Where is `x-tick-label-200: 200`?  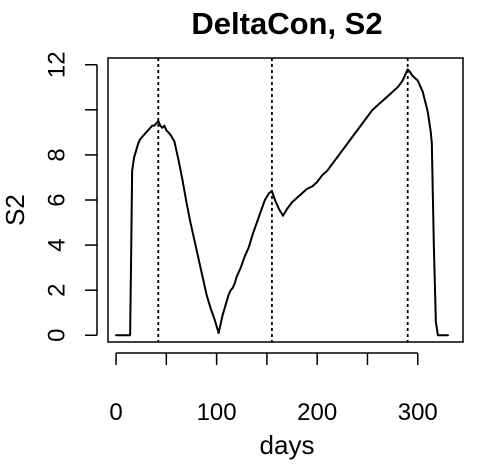
x-tick-label-200: 200 is located at coordinates (317, 412).